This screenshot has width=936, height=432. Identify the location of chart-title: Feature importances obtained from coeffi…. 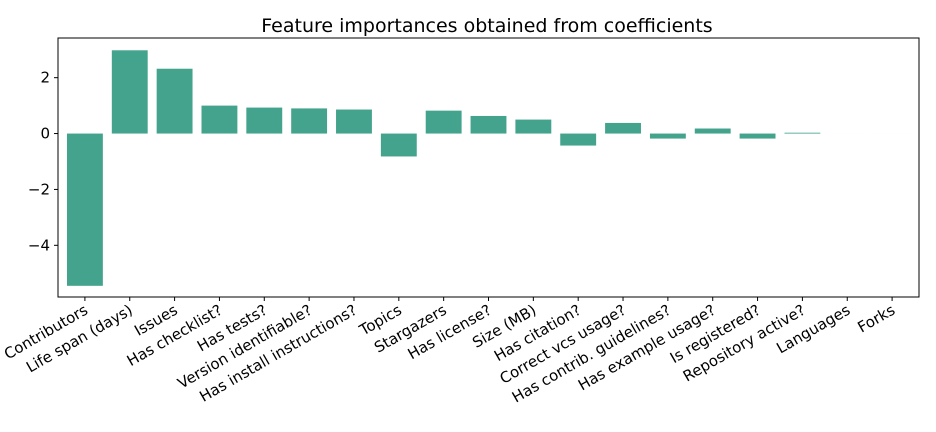
(486, 26).